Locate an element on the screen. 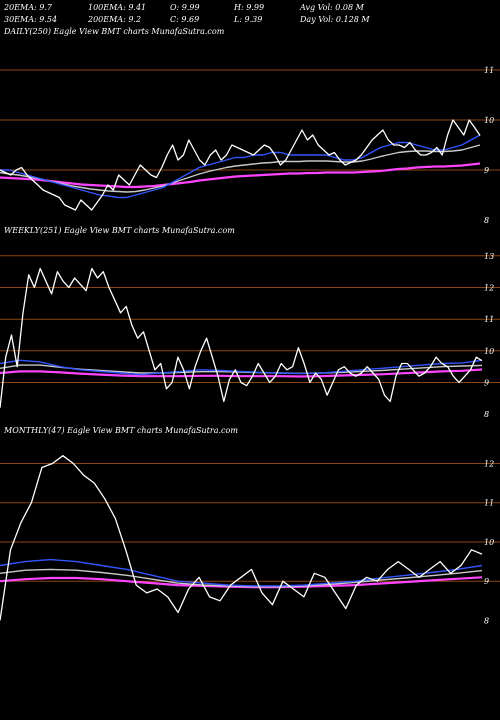 This screenshot has width=500, height=720. series-1-ema-fast is located at coordinates (241, 367).